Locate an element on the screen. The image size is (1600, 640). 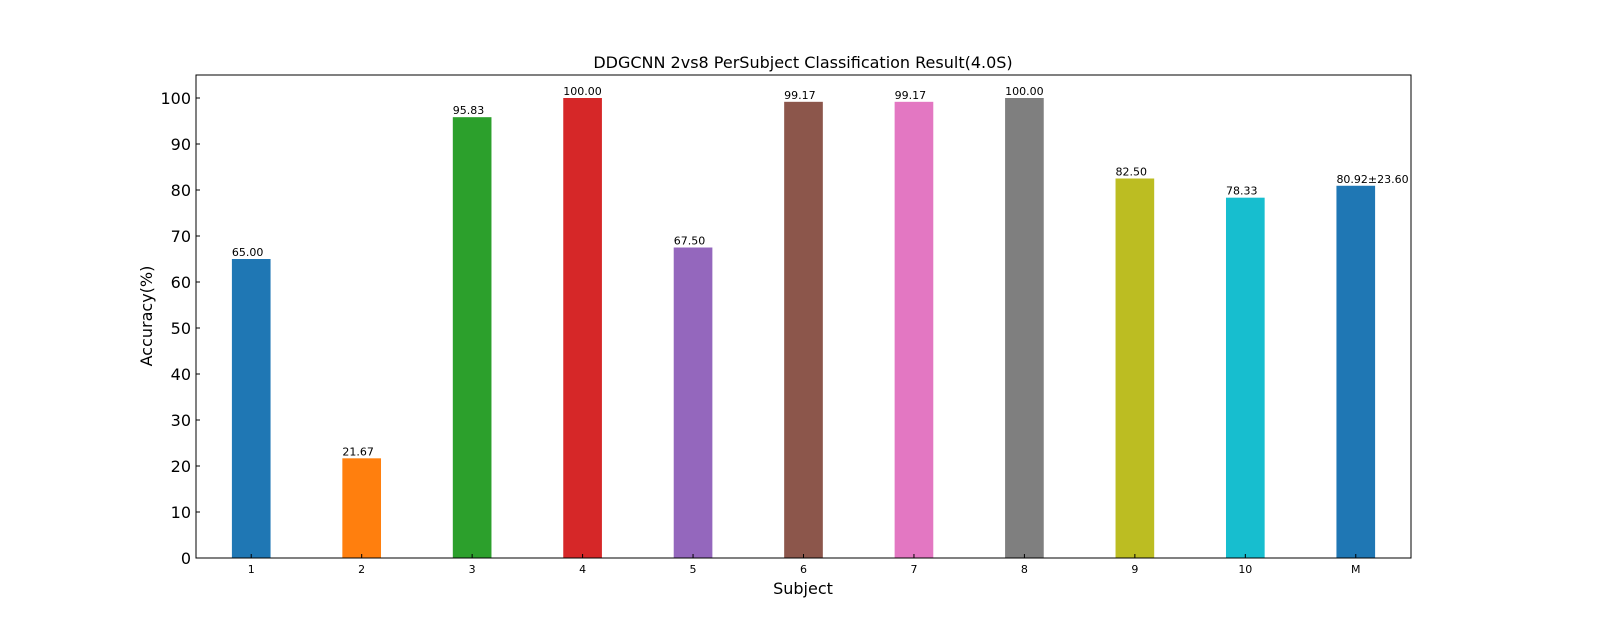
y-tick-label: 60 is located at coordinates (181, 282).